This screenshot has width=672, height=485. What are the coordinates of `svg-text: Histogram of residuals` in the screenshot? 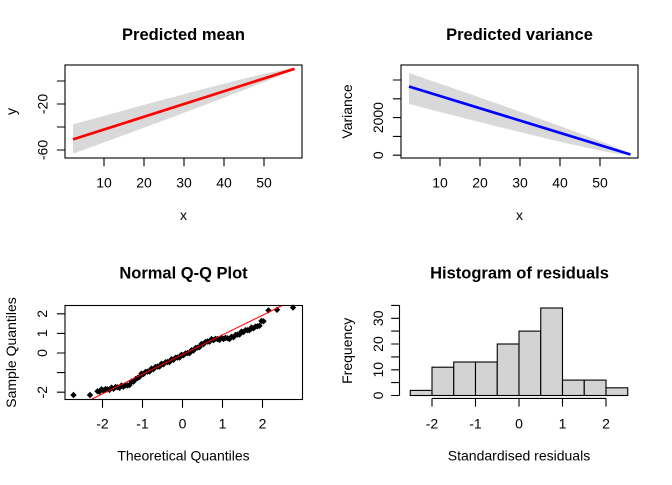 It's located at (519, 274).